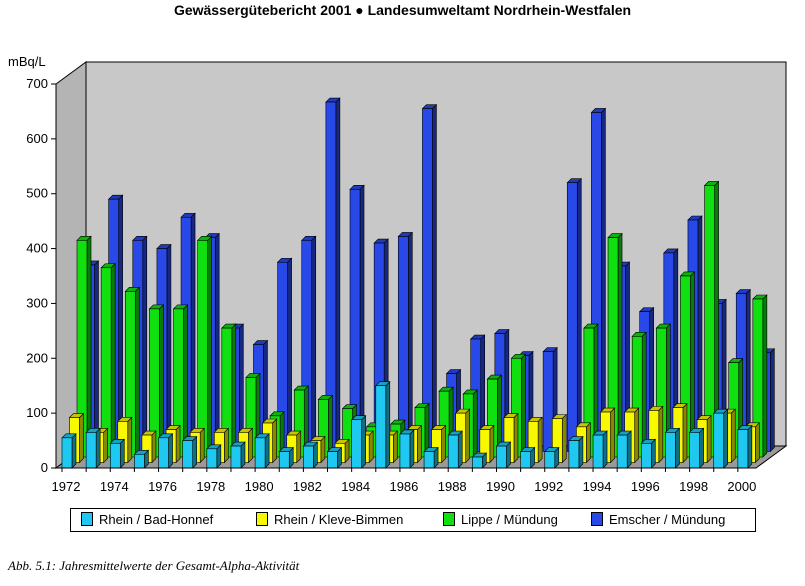  I want to click on legend-item-emscher-muendung: Emscher / Mündung, so click(658, 519).